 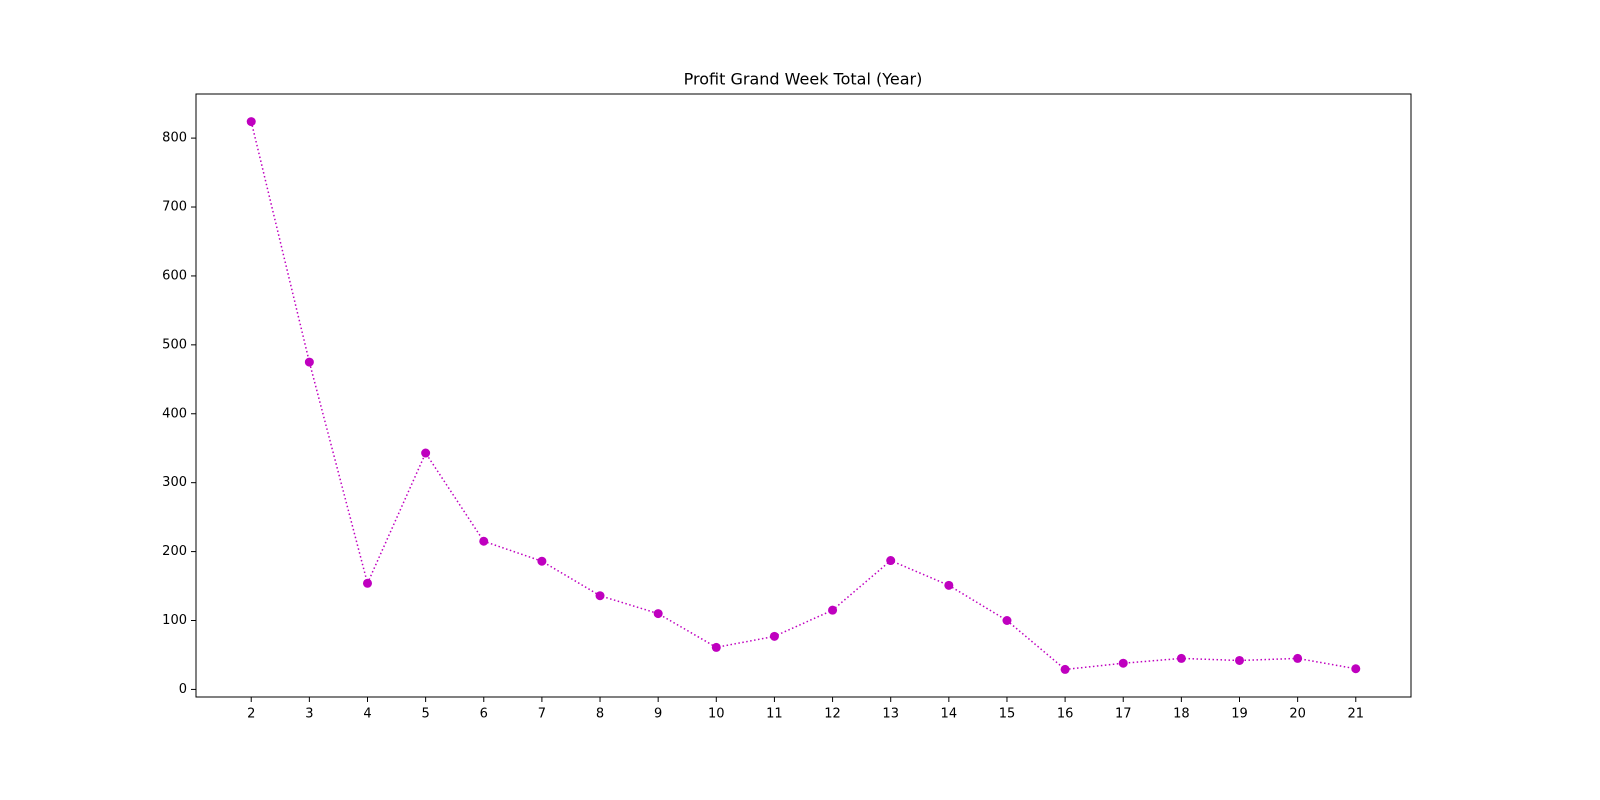 What do you see at coordinates (174, 620) in the screenshot?
I see `y-tick-label: 100` at bounding box center [174, 620].